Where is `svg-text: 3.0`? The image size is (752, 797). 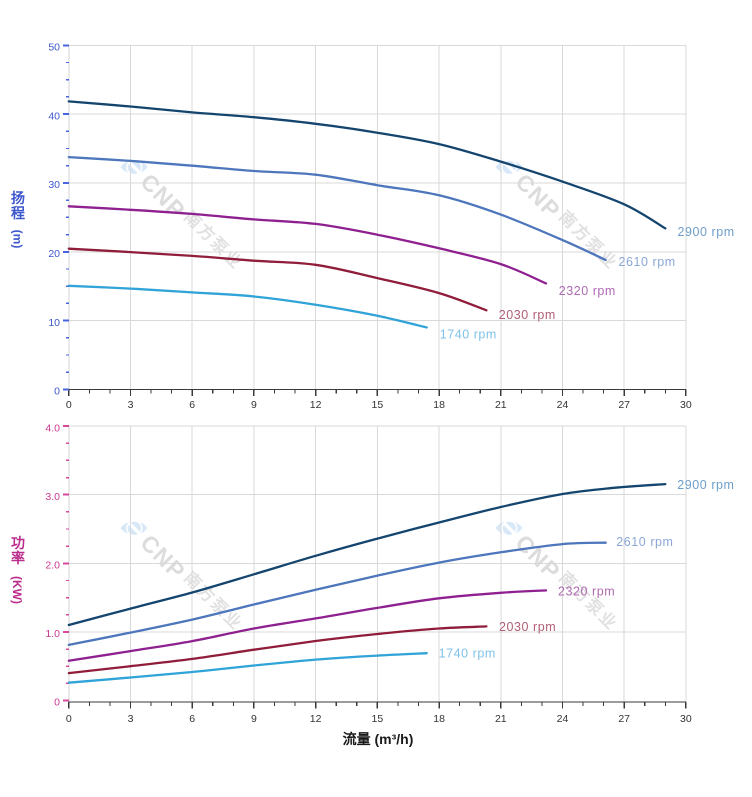 svg-text: 3.0 is located at coordinates (52, 497).